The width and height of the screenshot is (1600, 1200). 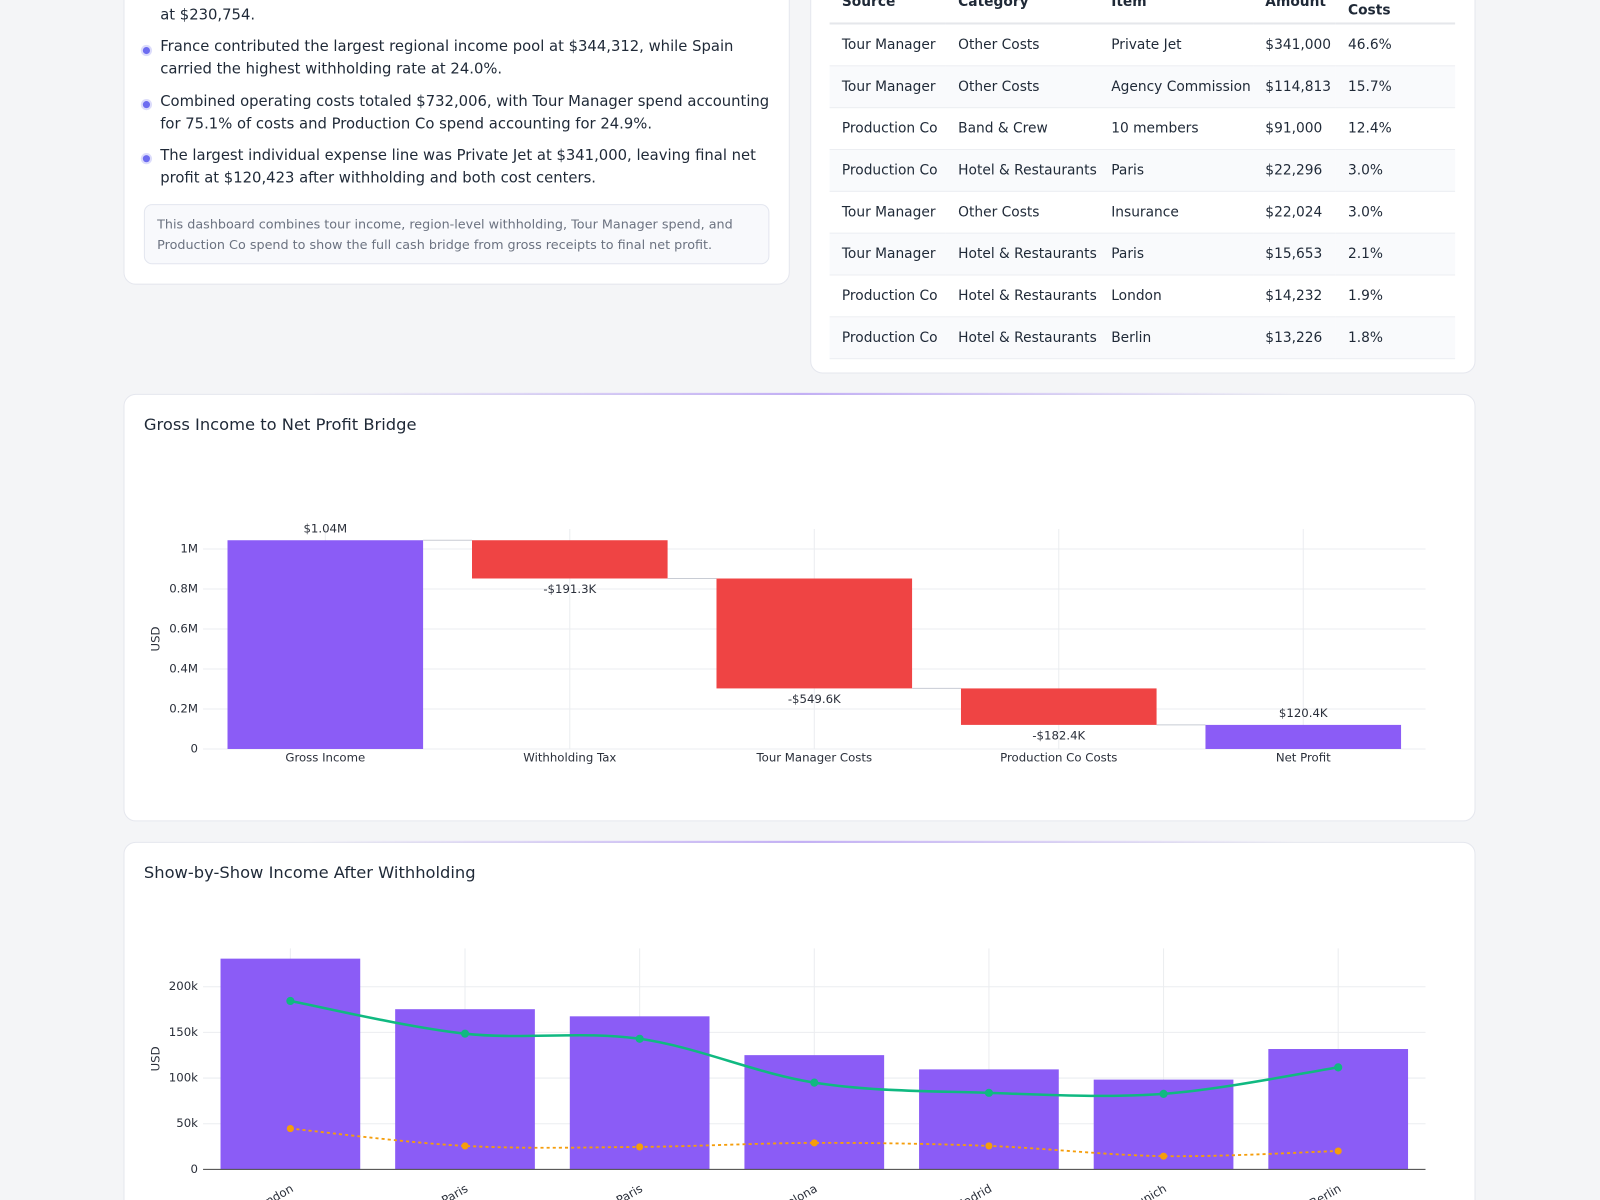 What do you see at coordinates (189, 548) in the screenshot?
I see `y-tick-label: 1M` at bounding box center [189, 548].